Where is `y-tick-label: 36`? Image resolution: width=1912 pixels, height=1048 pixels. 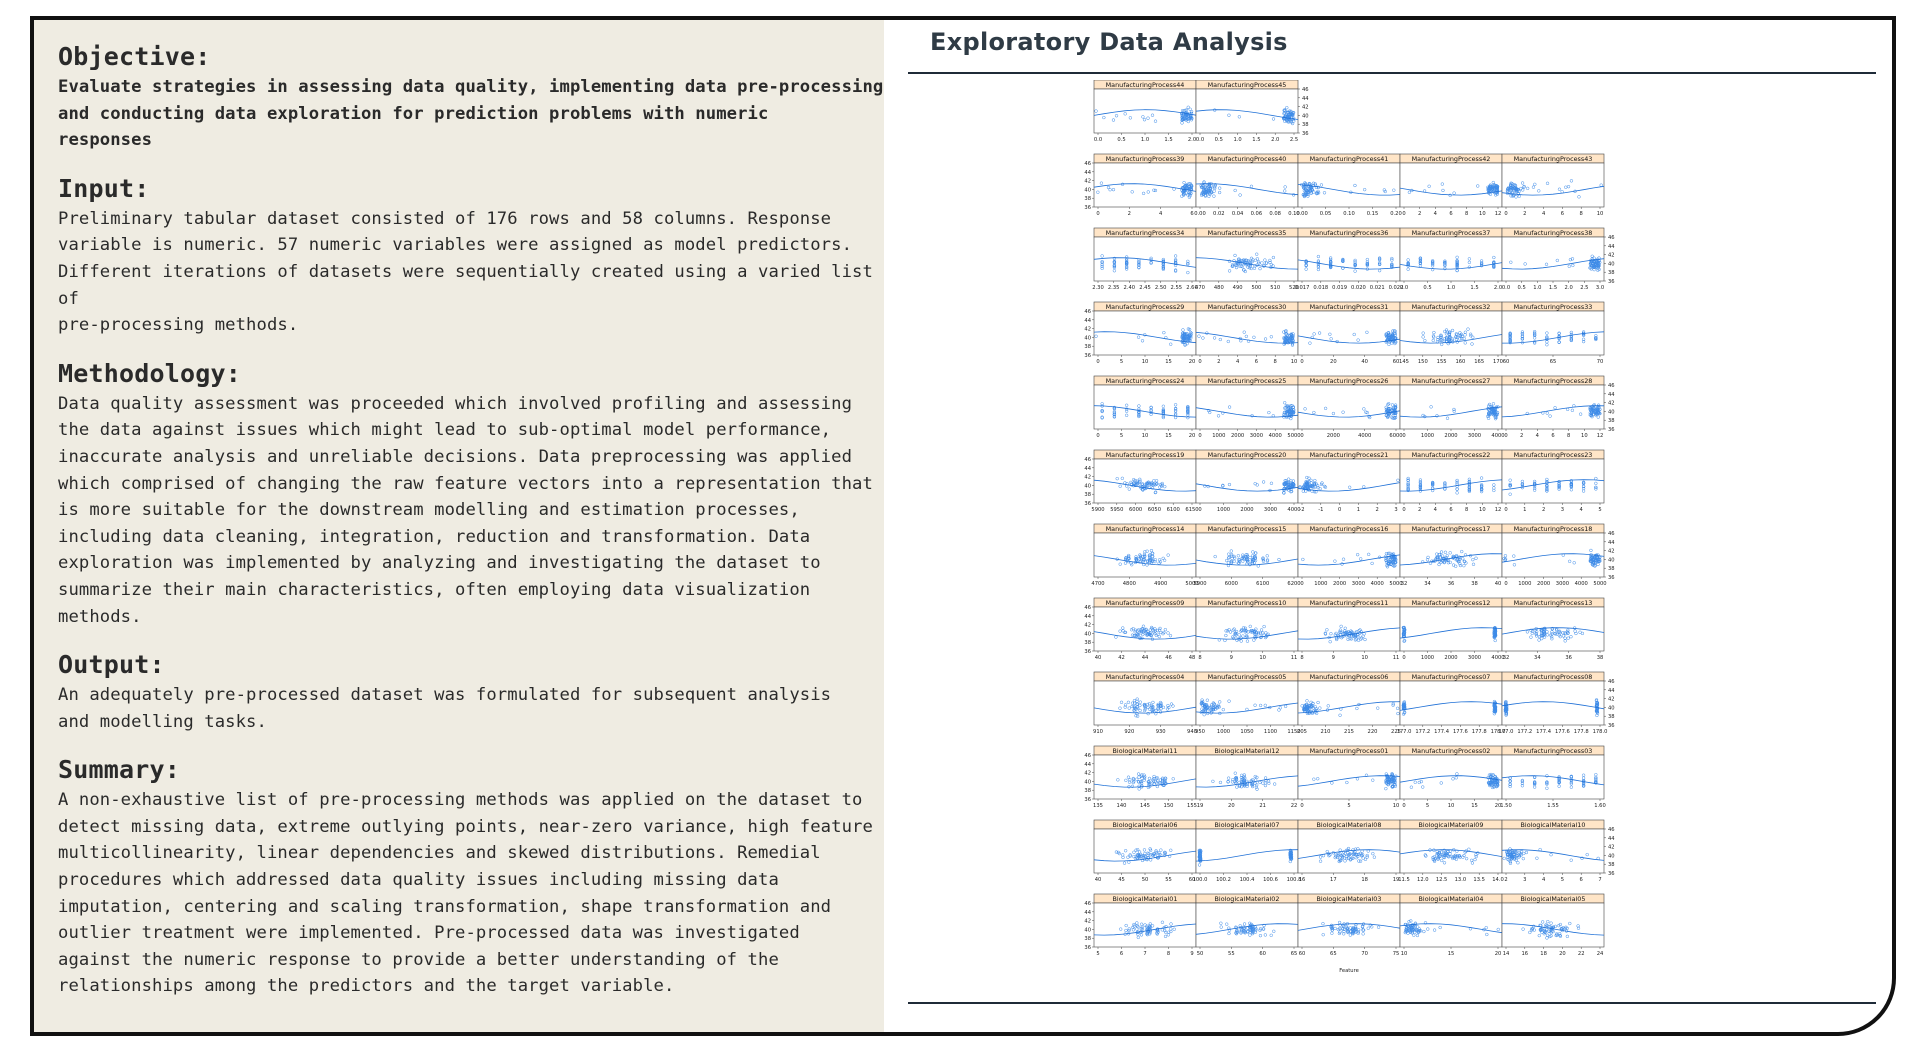 y-tick-label: 36 is located at coordinates (1611, 430).